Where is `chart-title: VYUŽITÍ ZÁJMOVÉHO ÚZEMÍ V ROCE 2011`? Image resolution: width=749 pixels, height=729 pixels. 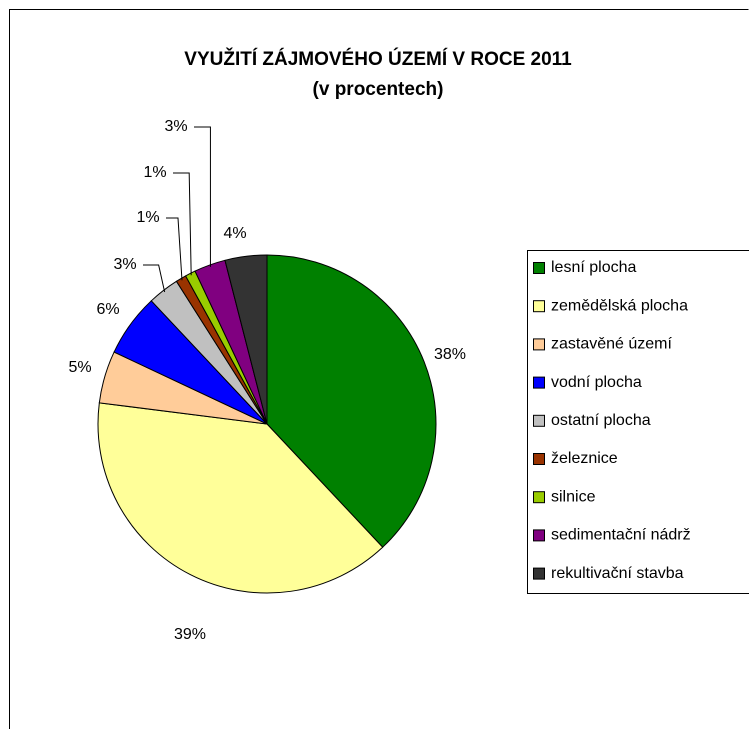 chart-title: VYUŽITÍ ZÁJMOVÉHO ÚZEMÍ V ROCE 2011 is located at coordinates (378, 59).